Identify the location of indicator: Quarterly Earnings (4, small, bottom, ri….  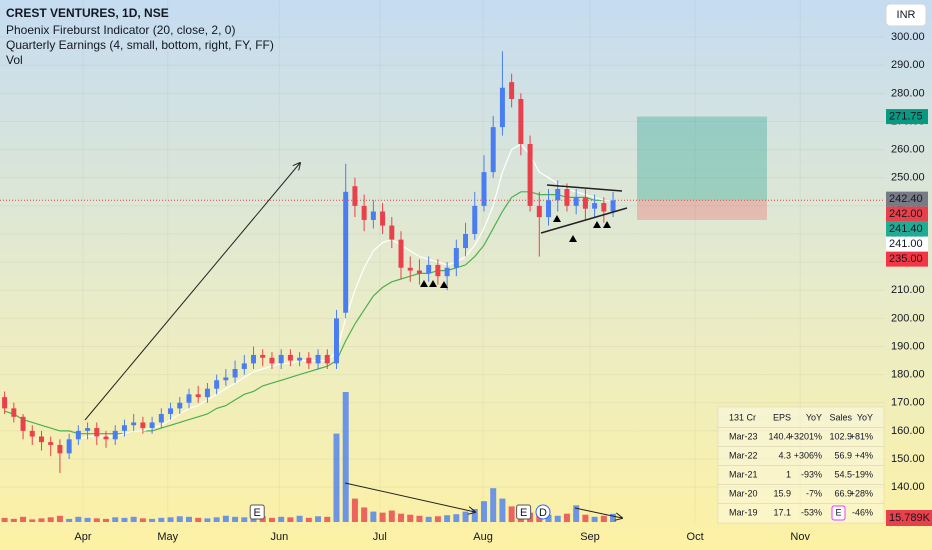
(140, 45).